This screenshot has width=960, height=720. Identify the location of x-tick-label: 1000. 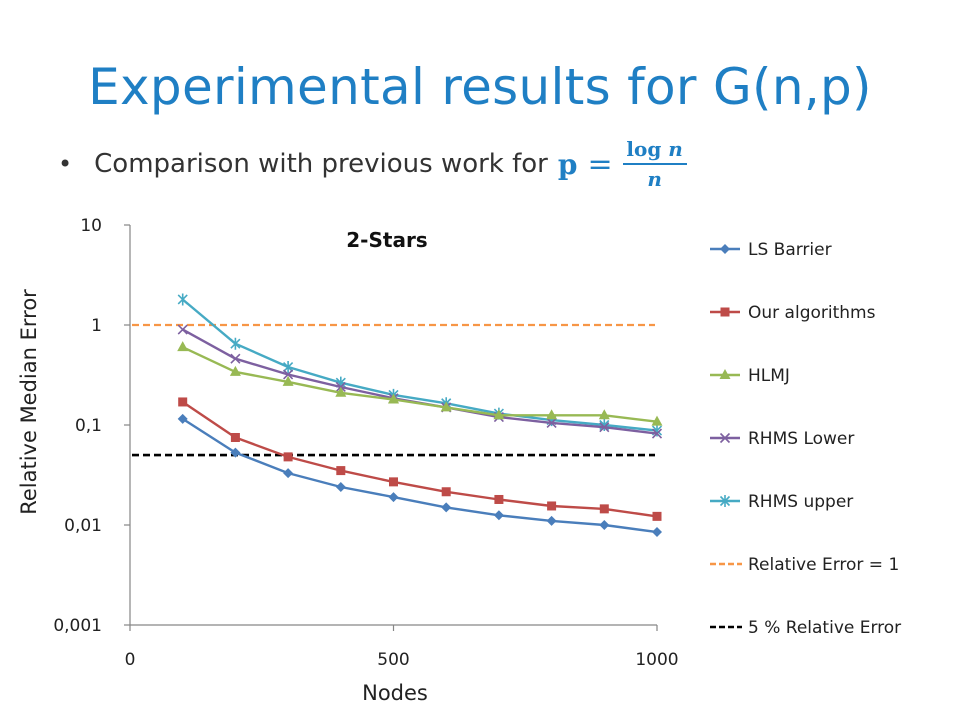
(656, 660).